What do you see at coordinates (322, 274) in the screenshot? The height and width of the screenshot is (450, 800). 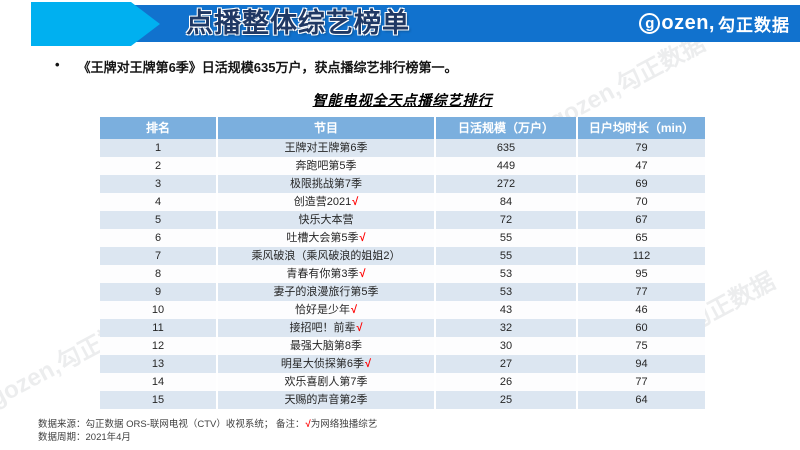 I see `program-name: 青春有你第3季` at bounding box center [322, 274].